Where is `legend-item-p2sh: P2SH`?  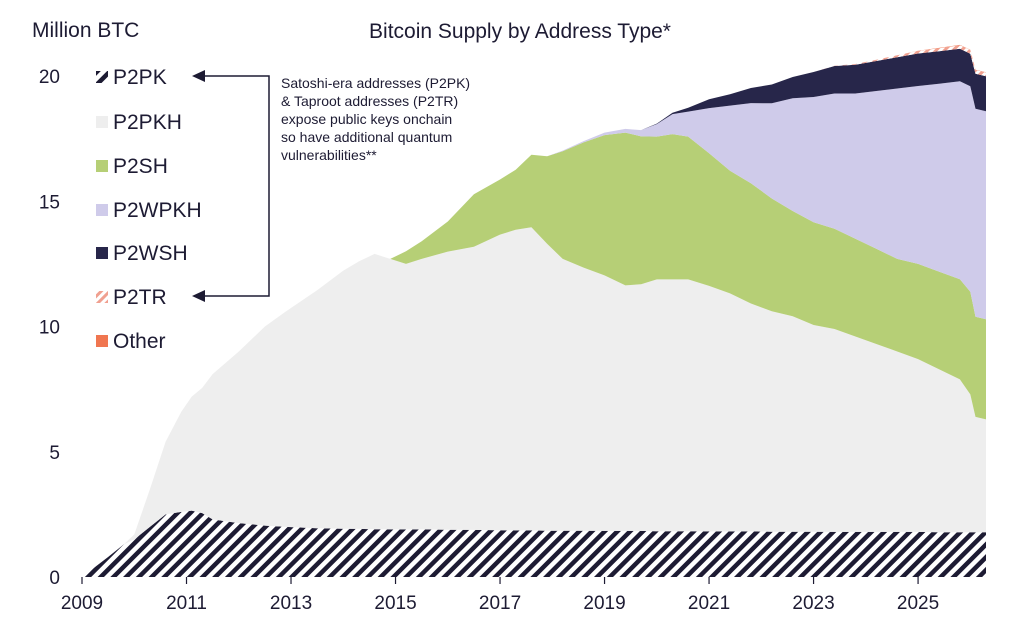
legend-item-p2sh: P2SH is located at coordinates (132, 166).